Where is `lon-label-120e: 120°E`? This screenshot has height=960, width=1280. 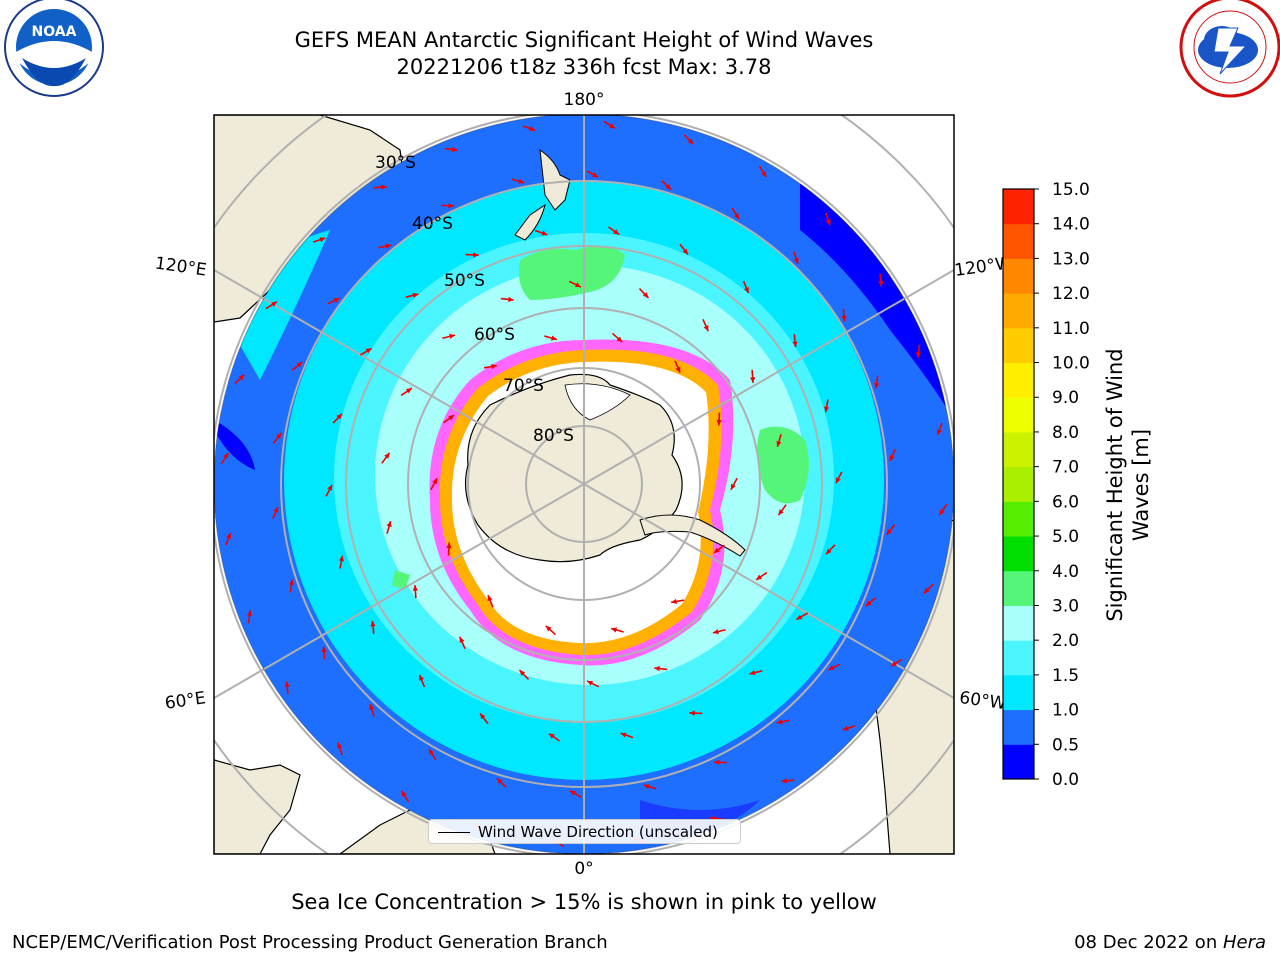
lon-label-120e: 120°E is located at coordinates (181, 267).